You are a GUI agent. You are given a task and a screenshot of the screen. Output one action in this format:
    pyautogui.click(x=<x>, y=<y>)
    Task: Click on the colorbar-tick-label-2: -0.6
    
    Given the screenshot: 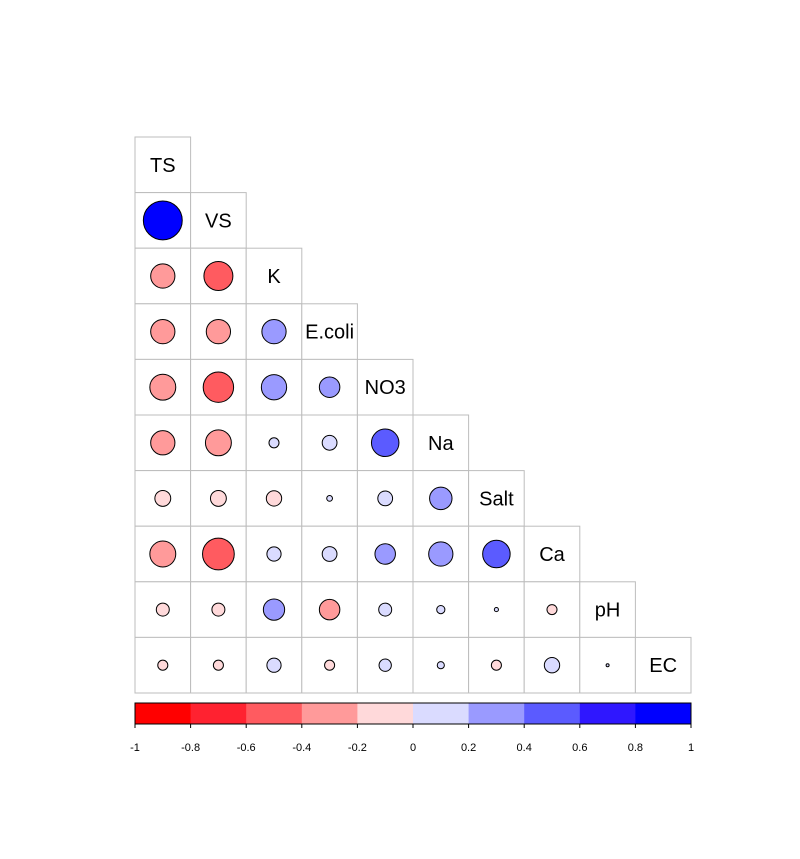 What is the action you would take?
    pyautogui.click(x=246, y=748)
    